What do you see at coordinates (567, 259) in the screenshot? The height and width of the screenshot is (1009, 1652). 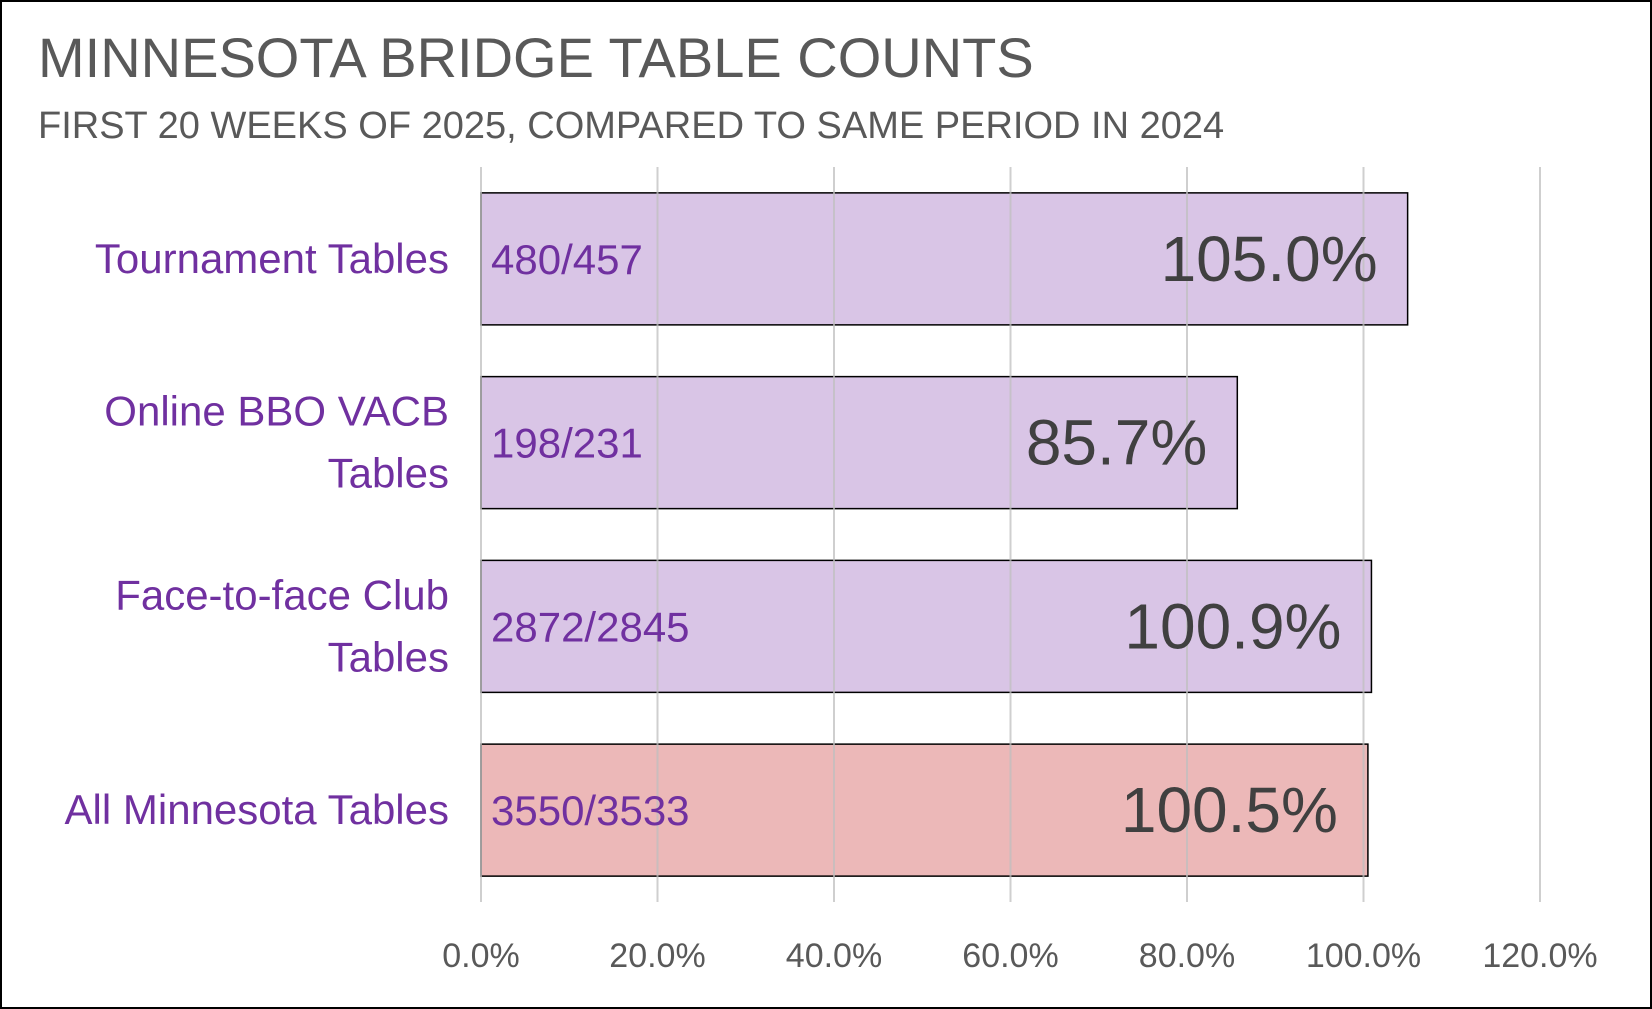 I see `count-label-0: 480/457` at bounding box center [567, 259].